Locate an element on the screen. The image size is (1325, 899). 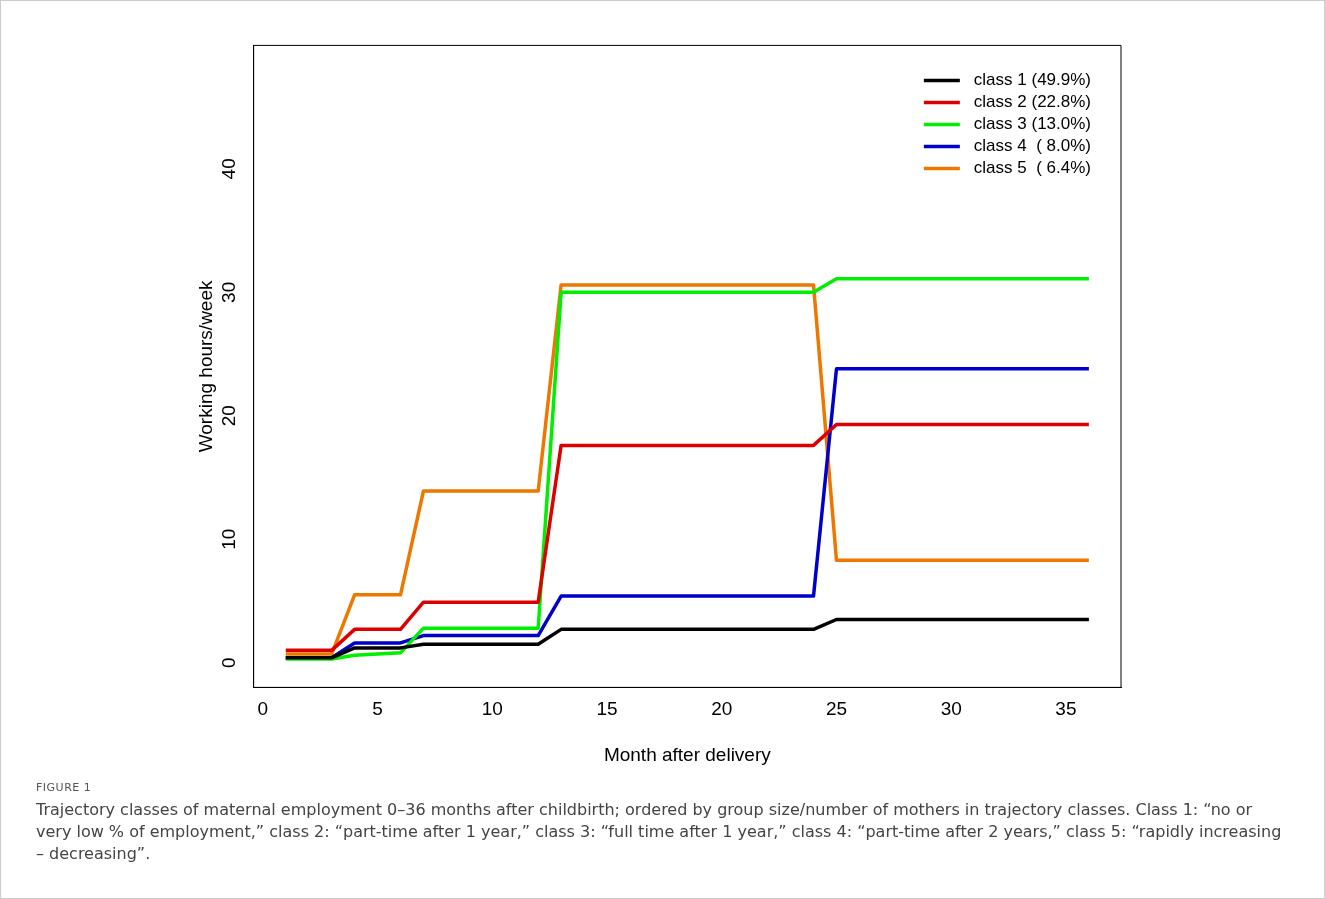
legend-label: class 3 (13.0%) is located at coordinates (1032, 124).